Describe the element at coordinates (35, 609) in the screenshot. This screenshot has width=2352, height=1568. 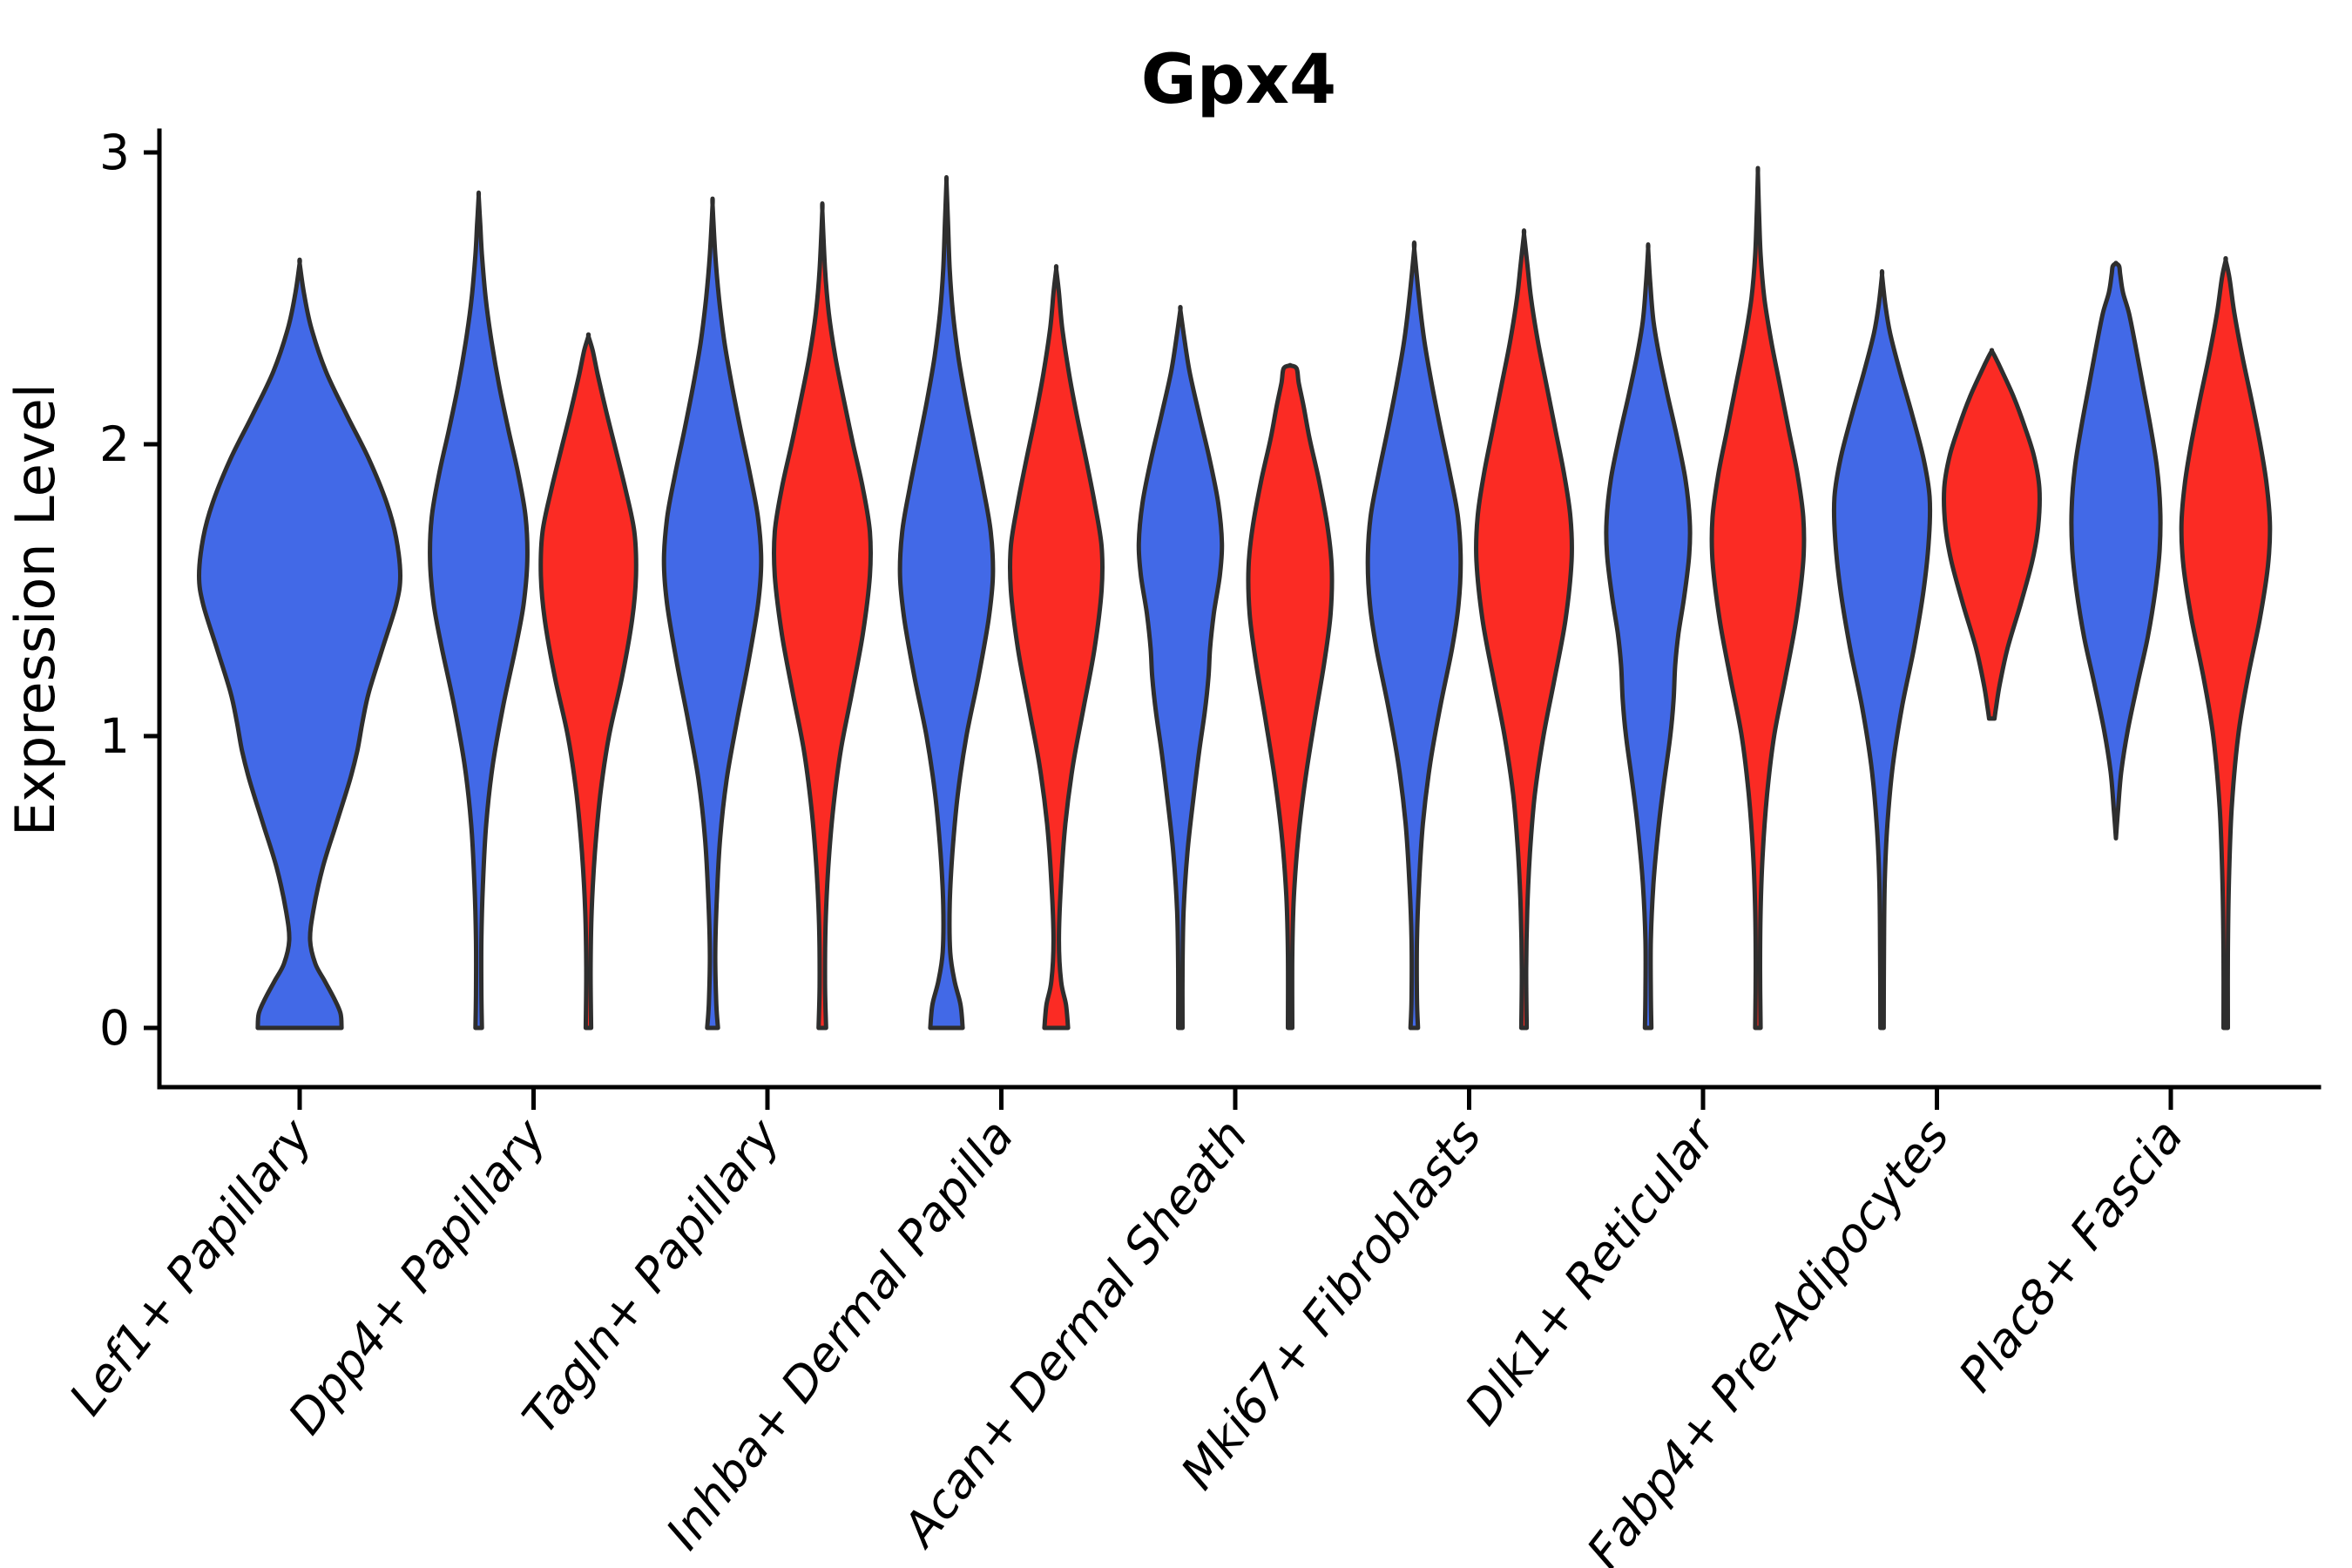
I see `y-axis-label: Expression Level` at that location.